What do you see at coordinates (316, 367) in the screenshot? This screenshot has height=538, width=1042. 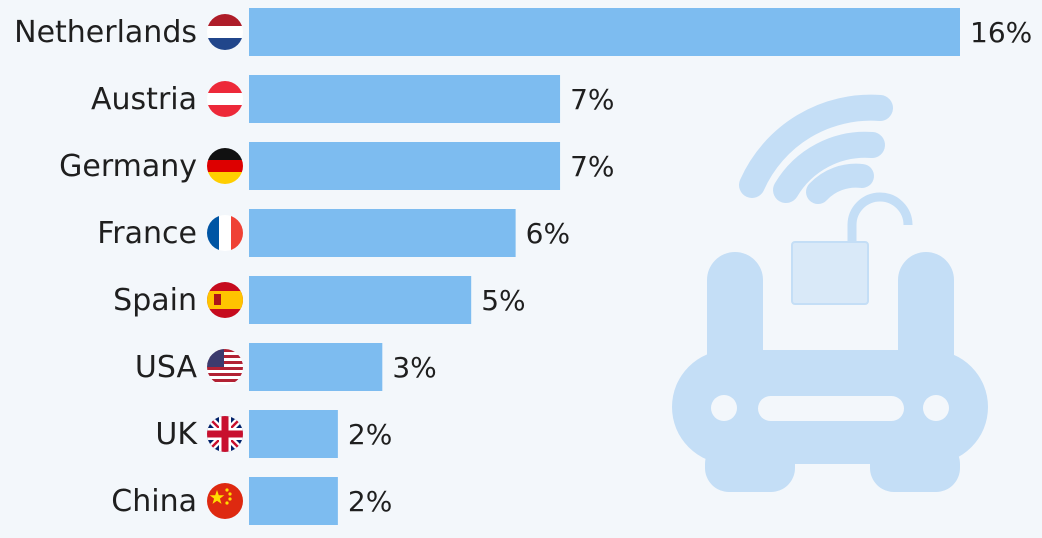 I see `bar-usa` at bounding box center [316, 367].